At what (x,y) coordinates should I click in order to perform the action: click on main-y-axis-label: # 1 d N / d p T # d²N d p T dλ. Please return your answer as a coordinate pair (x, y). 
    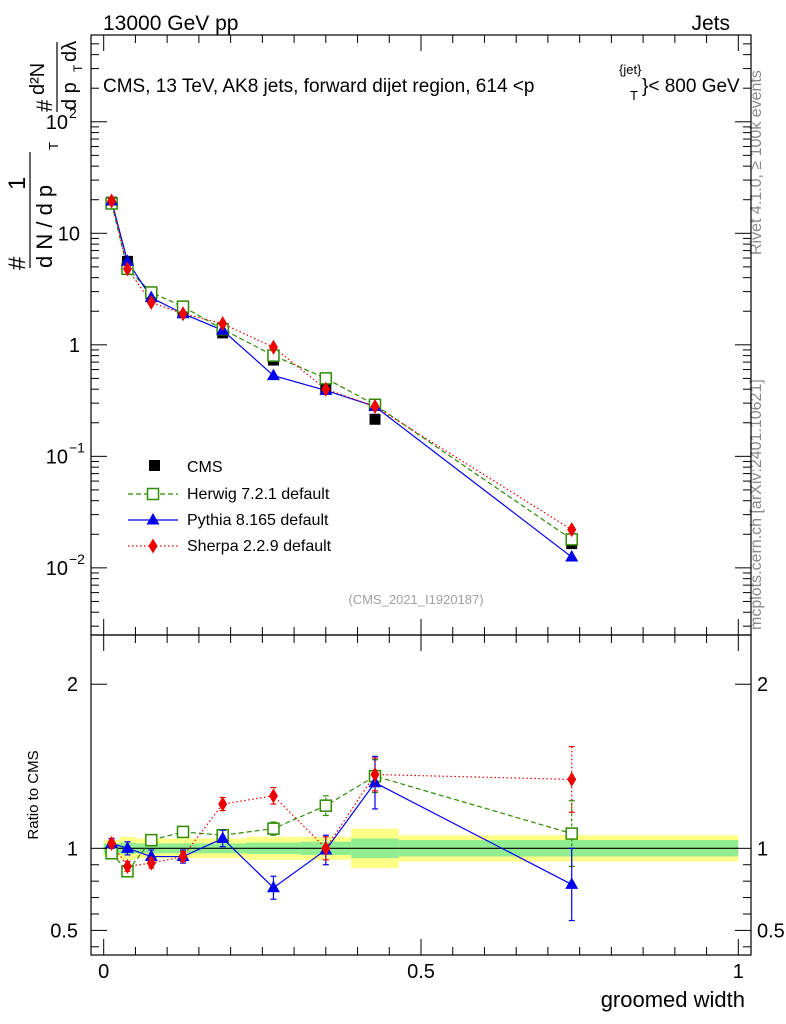
    Looking at the image, I should click on (44, 155).